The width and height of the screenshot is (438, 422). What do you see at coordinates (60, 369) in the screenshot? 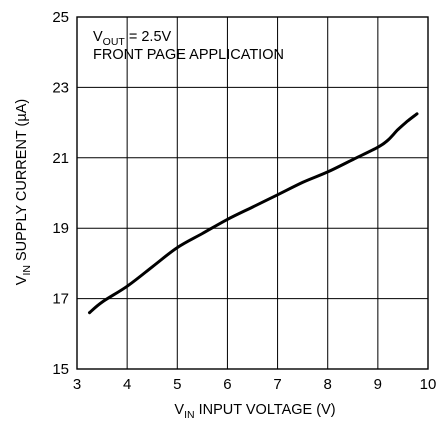
I see `y-tick-label: 15` at bounding box center [60, 369].